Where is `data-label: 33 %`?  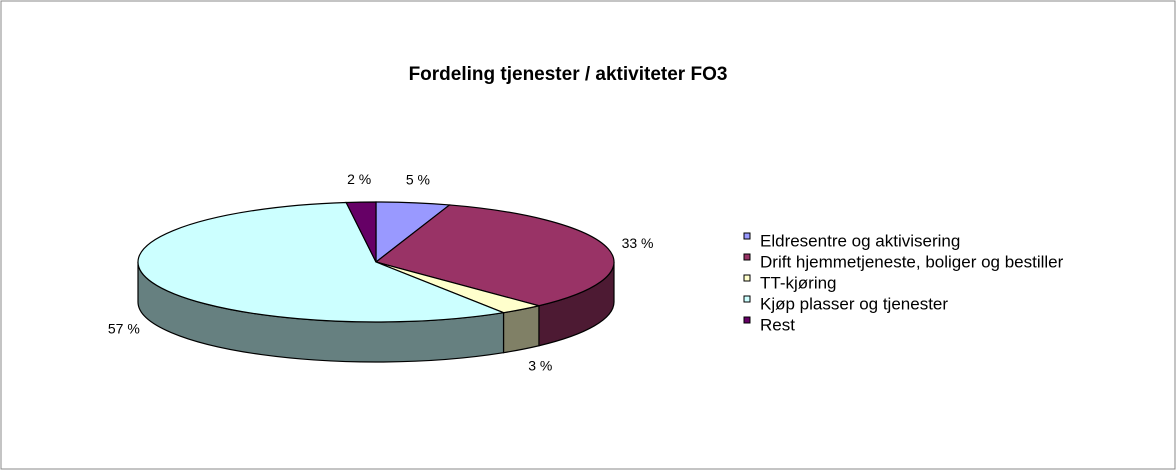 data-label: 33 % is located at coordinates (638, 243).